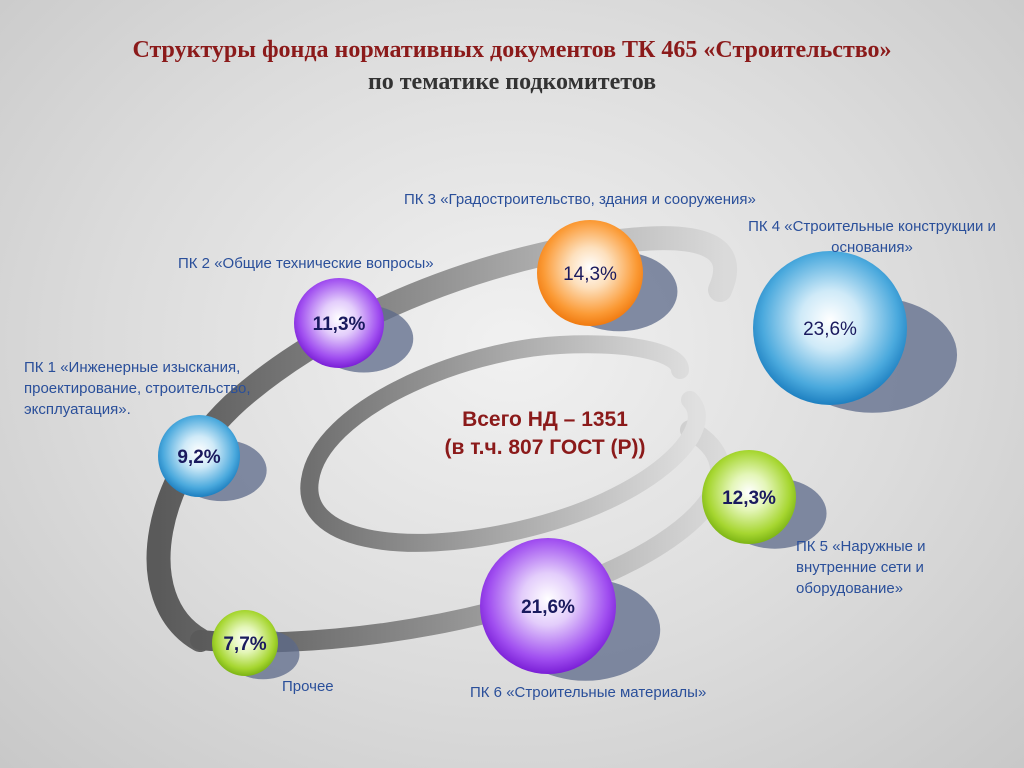 The image size is (1024, 768). What do you see at coordinates (308, 686) in the screenshot?
I see `label-other-text: Прочее` at bounding box center [308, 686].